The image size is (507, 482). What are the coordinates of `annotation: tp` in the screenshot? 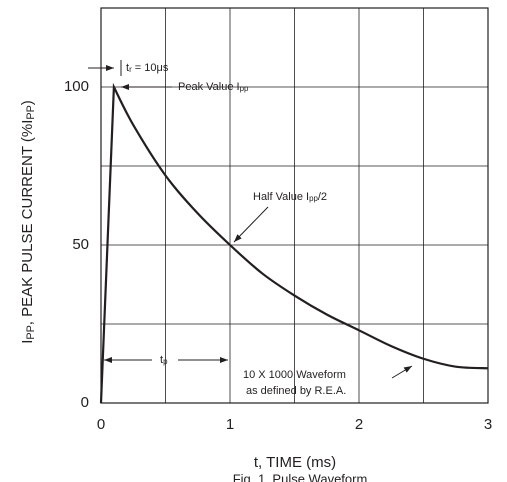 It's located at (164, 360).